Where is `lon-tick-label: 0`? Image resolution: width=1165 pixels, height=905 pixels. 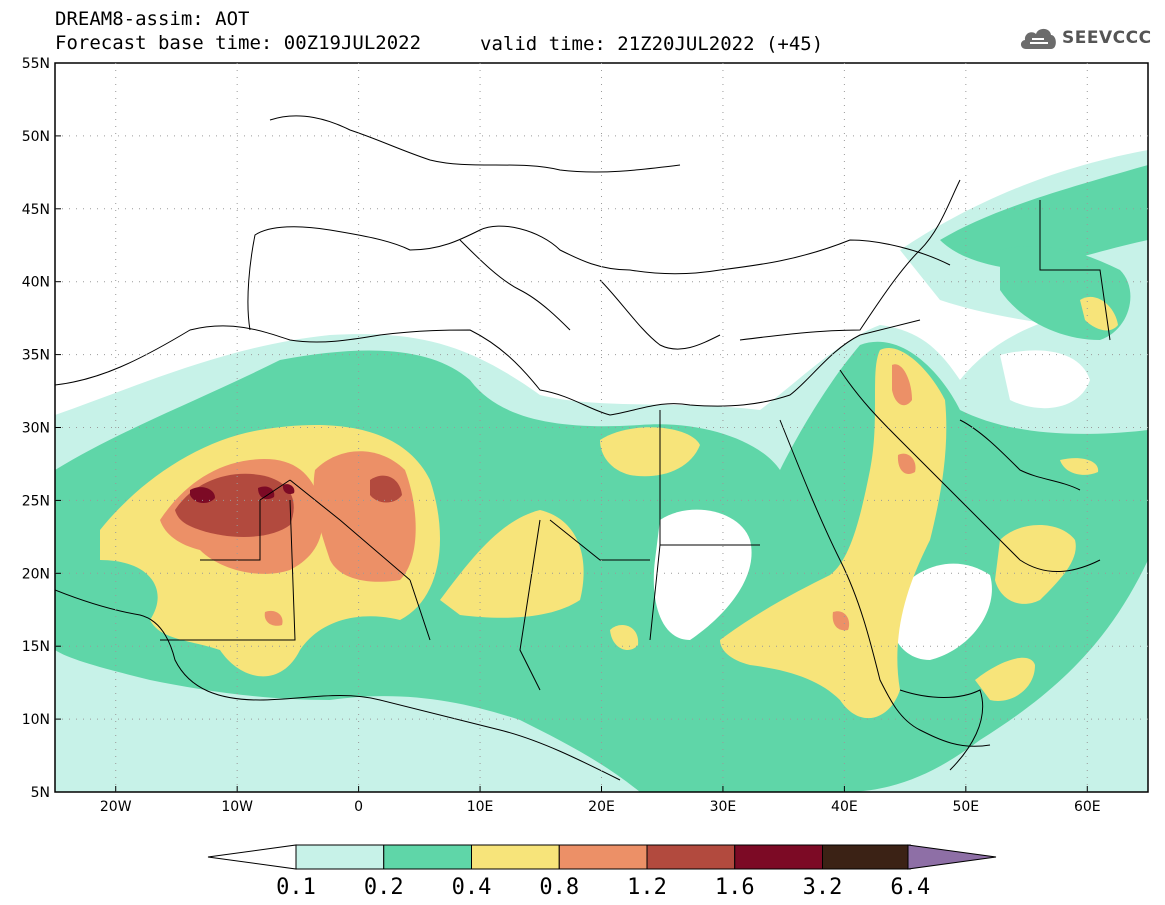 lon-tick-label: 0 is located at coordinates (358, 807).